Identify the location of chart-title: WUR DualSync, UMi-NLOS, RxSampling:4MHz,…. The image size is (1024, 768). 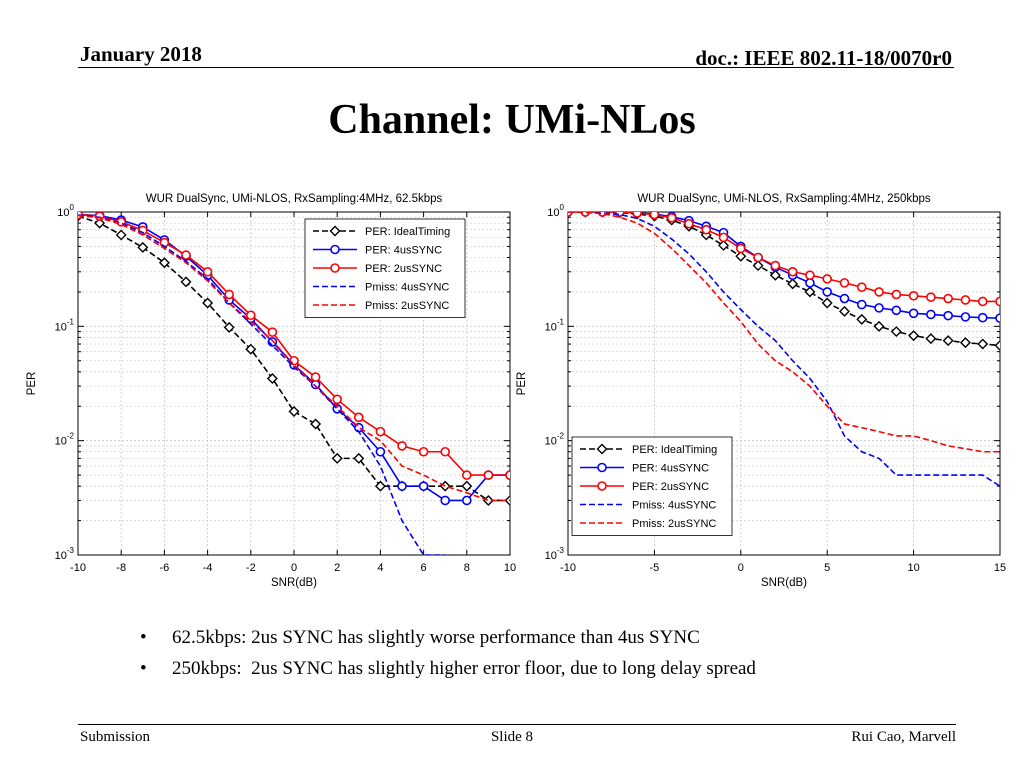
(294, 199).